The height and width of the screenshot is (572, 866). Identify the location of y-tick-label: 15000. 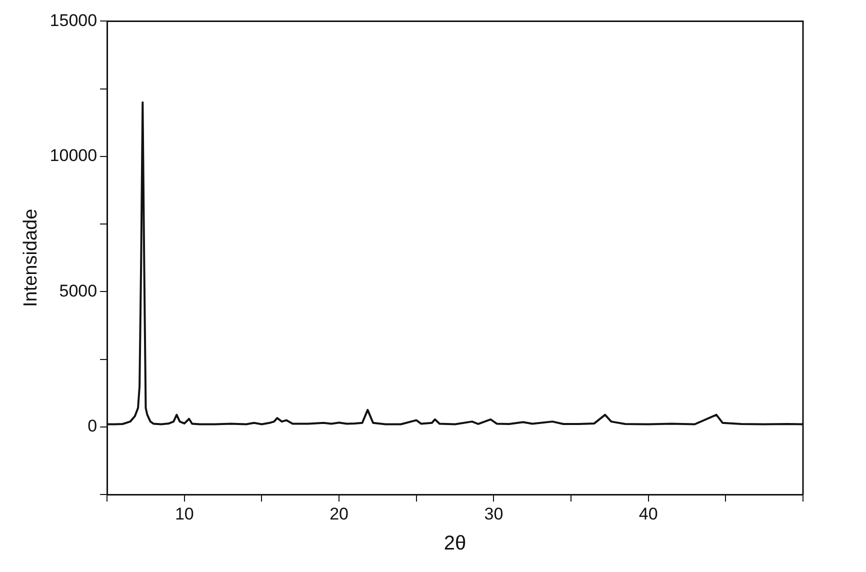
(74, 20).